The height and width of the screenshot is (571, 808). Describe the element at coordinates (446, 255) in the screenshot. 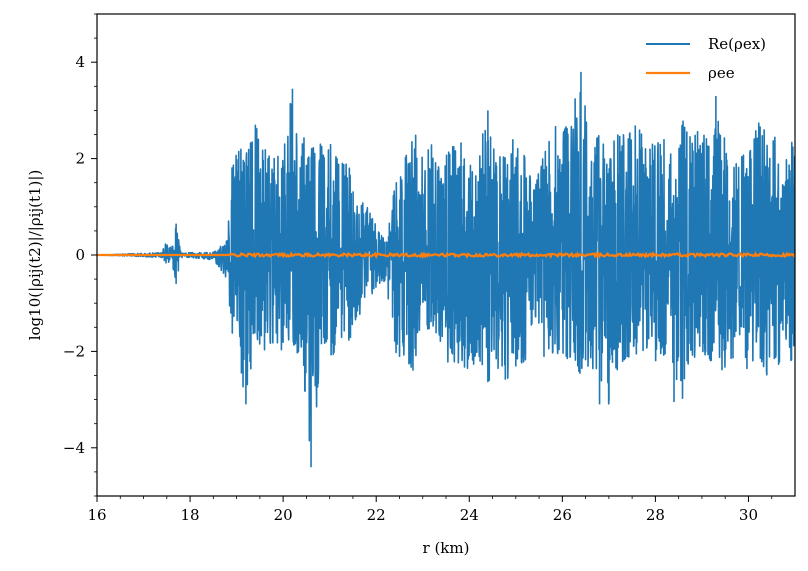

I see `series-rho-ee-line` at that location.